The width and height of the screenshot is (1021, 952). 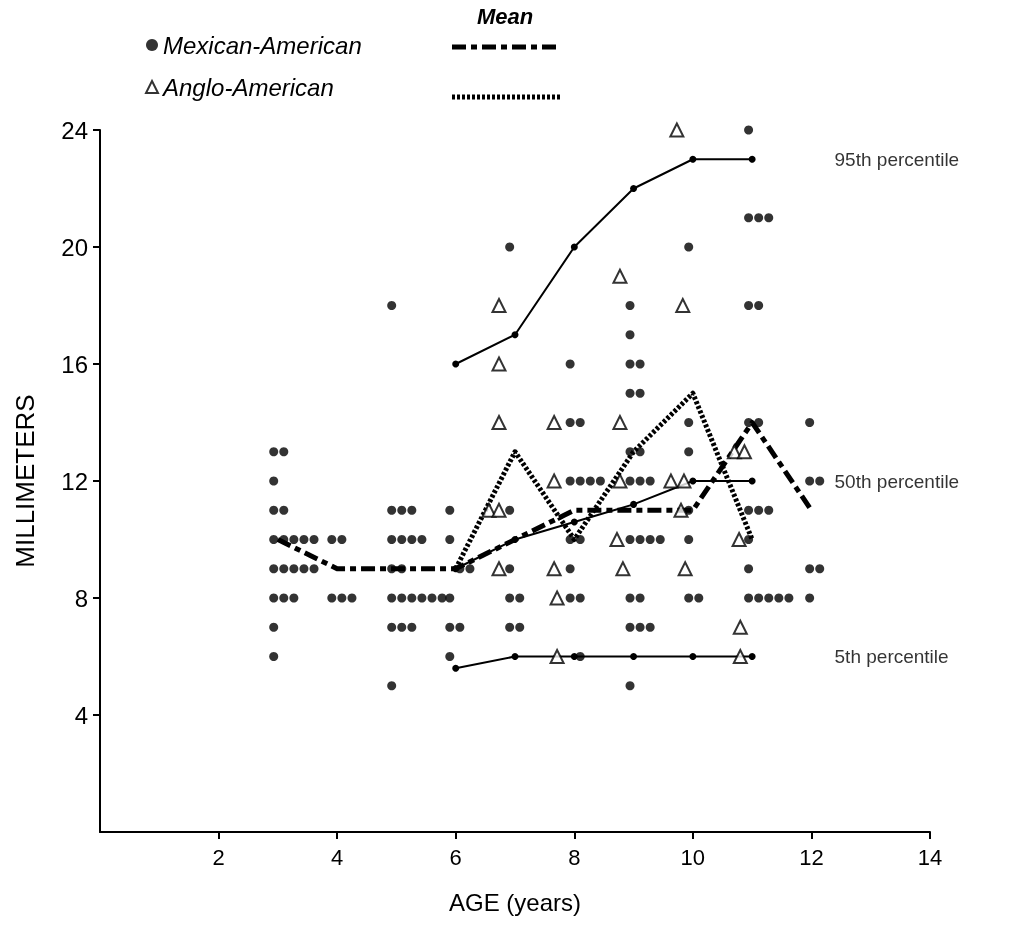 What do you see at coordinates (247, 87) in the screenshot?
I see `legend-label: Anglo-American` at bounding box center [247, 87].